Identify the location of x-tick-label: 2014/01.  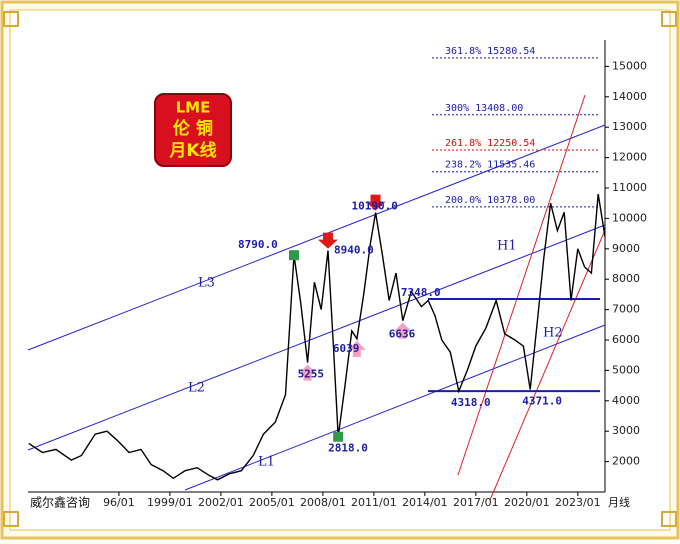
(425, 502).